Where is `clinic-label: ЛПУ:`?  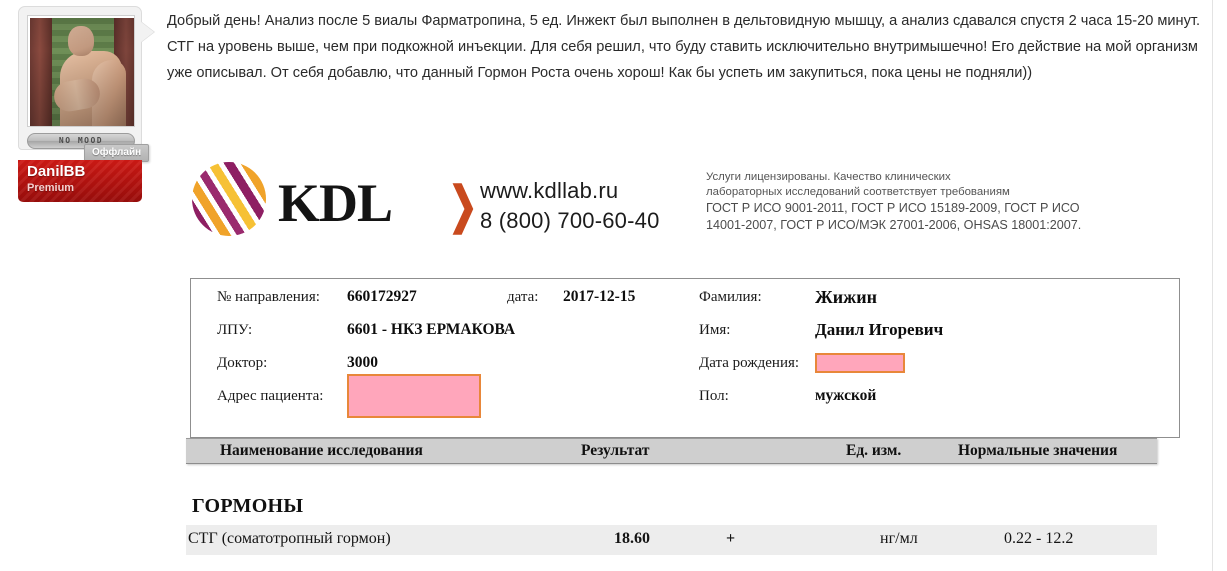 clinic-label: ЛПУ: is located at coordinates (235, 329).